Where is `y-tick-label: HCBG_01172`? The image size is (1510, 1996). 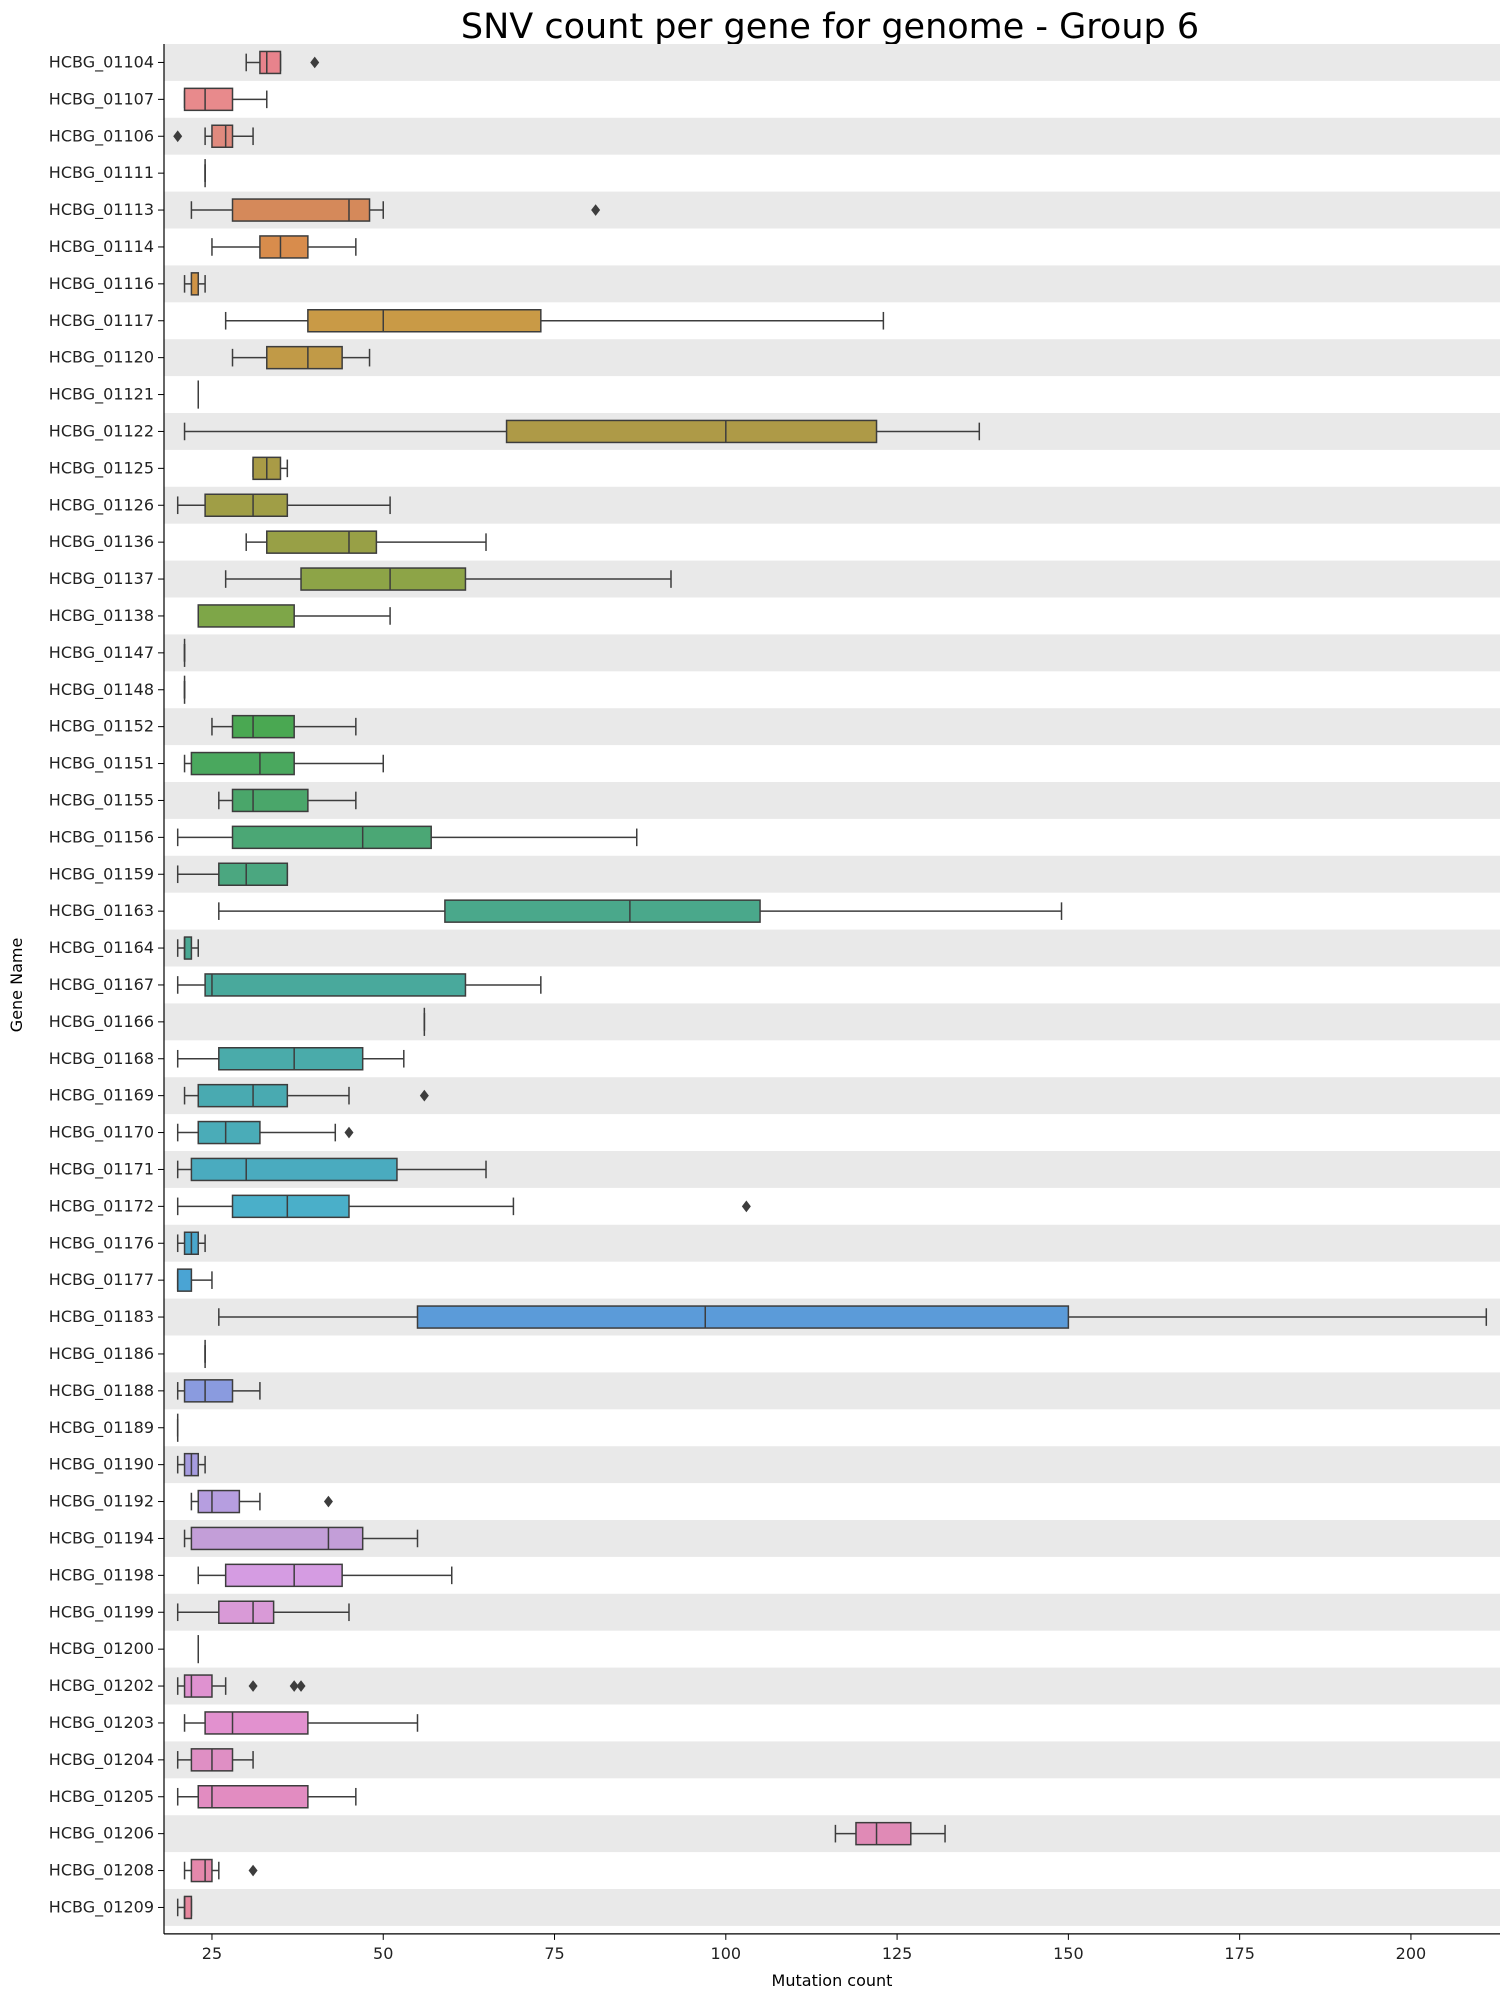 y-tick-label: HCBG_01172 is located at coordinates (101, 1206).